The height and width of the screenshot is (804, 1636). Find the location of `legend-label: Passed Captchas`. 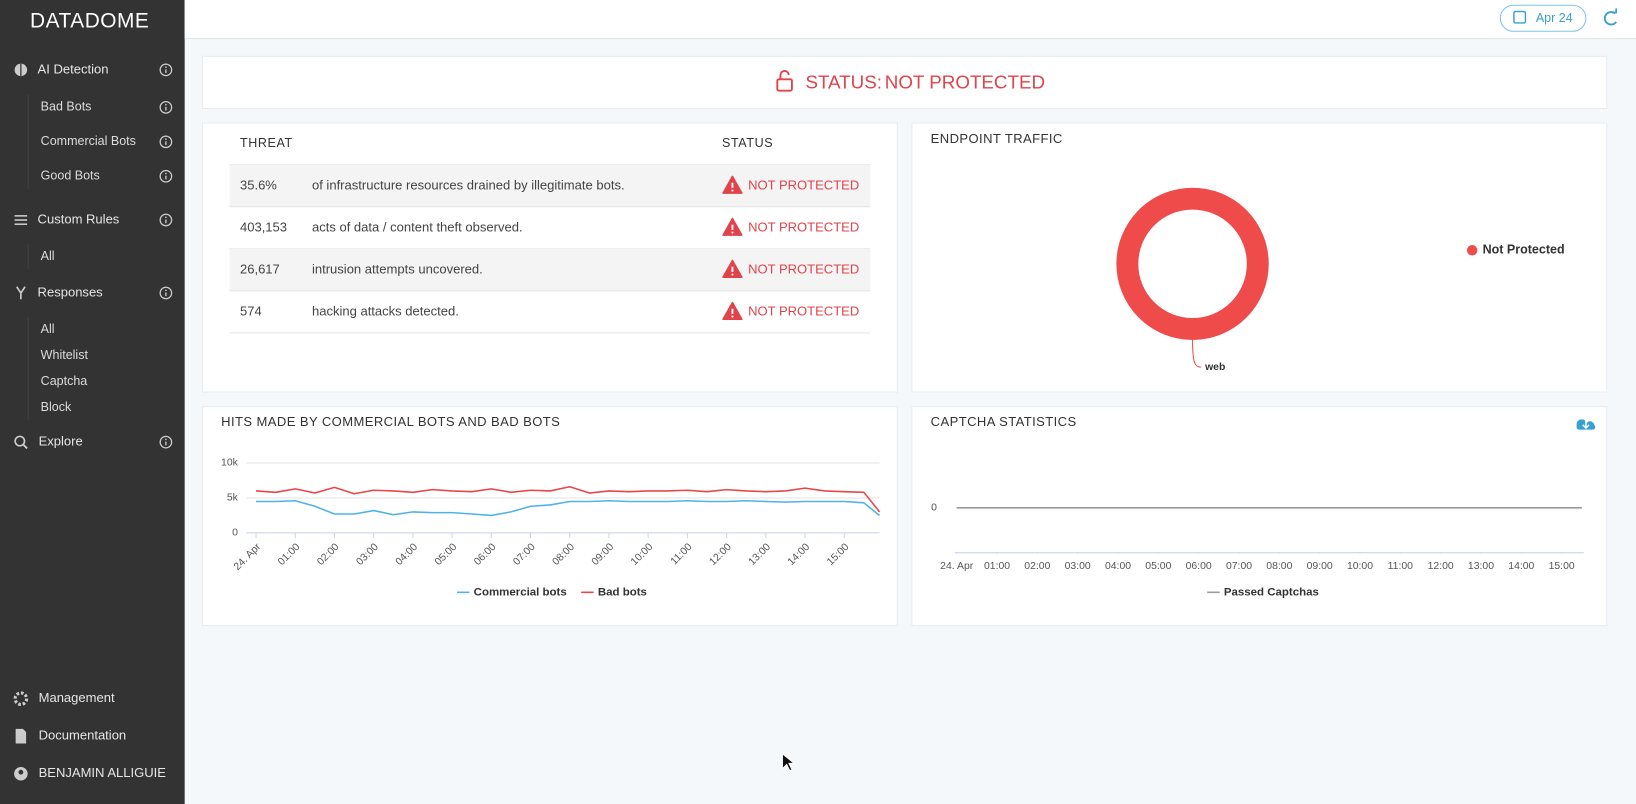

legend-label: Passed Captchas is located at coordinates (1271, 592).